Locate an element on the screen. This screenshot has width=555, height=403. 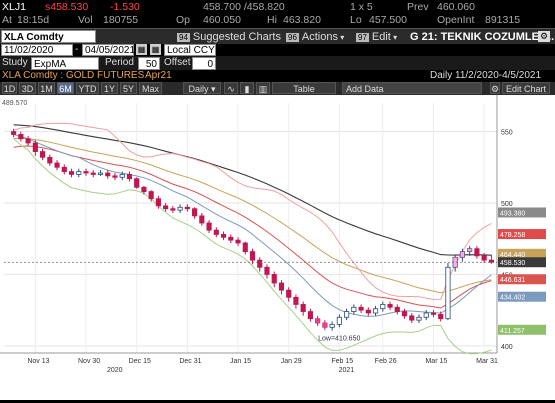
range-button-1d: 1D is located at coordinates (9, 88).